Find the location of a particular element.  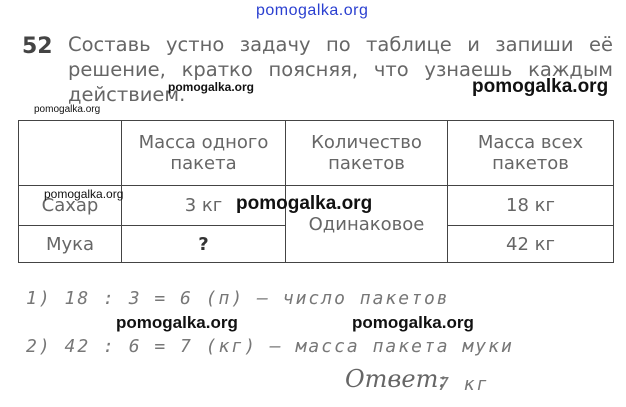

cell-total: 42 кг is located at coordinates (530, 244).